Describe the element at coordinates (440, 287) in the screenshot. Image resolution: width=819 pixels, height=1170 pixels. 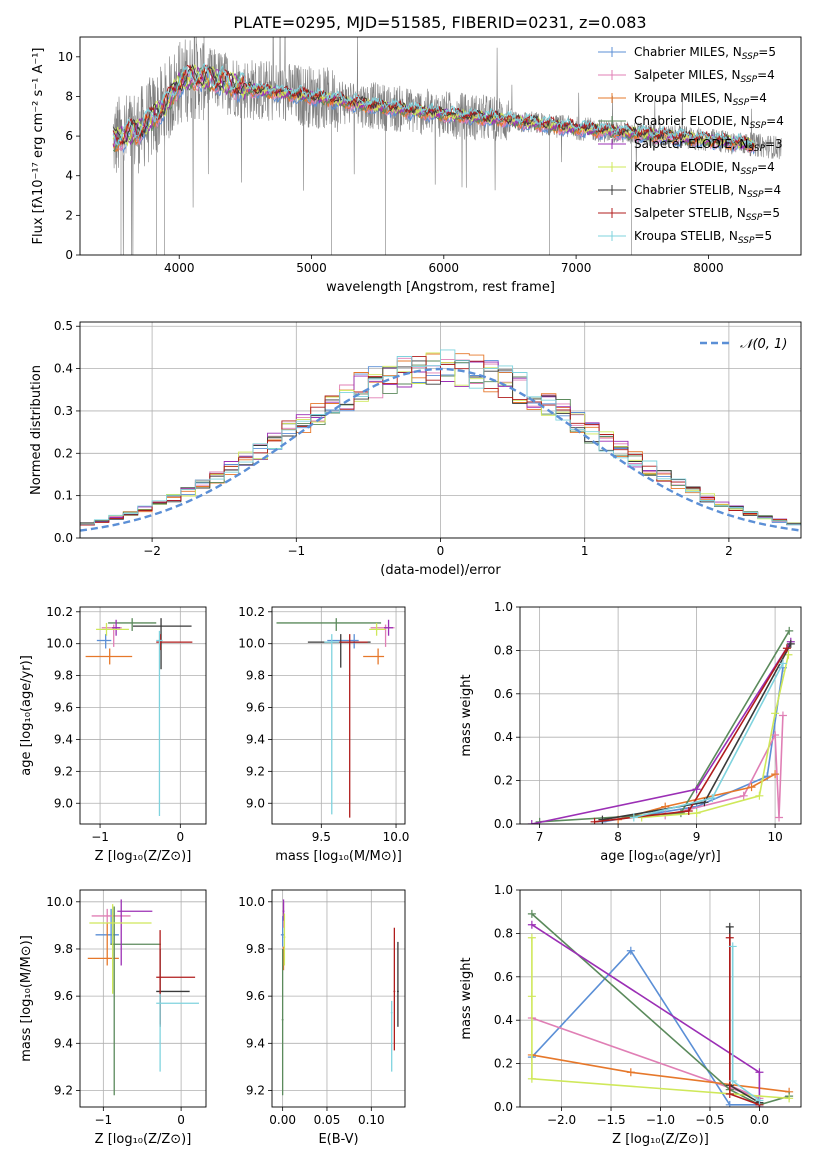
I see `spectrum-xlabel: wavelength [Angstrom, rest frame]` at that location.